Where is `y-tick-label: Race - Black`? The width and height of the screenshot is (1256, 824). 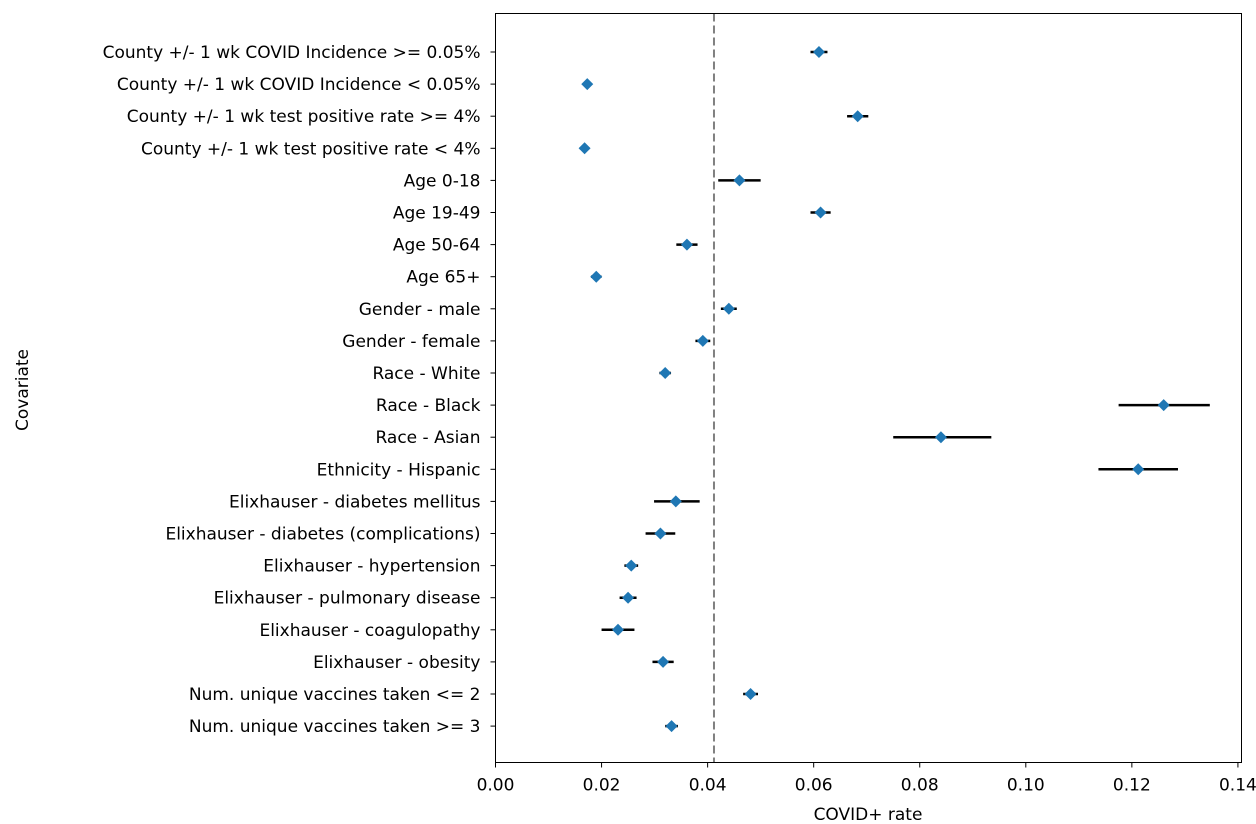 y-tick-label: Race - Black is located at coordinates (428, 406).